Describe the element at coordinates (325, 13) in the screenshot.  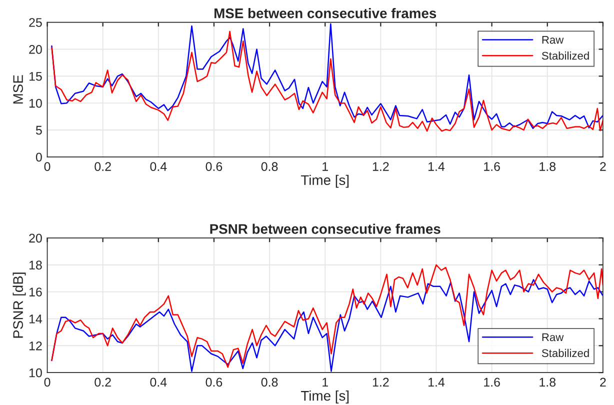
I see `chart-title: MSE between consecutive frames` at that location.